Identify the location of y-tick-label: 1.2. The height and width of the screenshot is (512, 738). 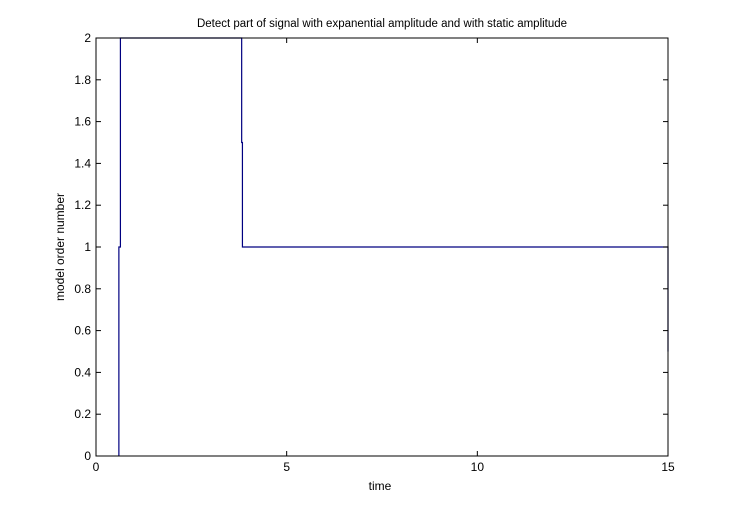
(82, 205).